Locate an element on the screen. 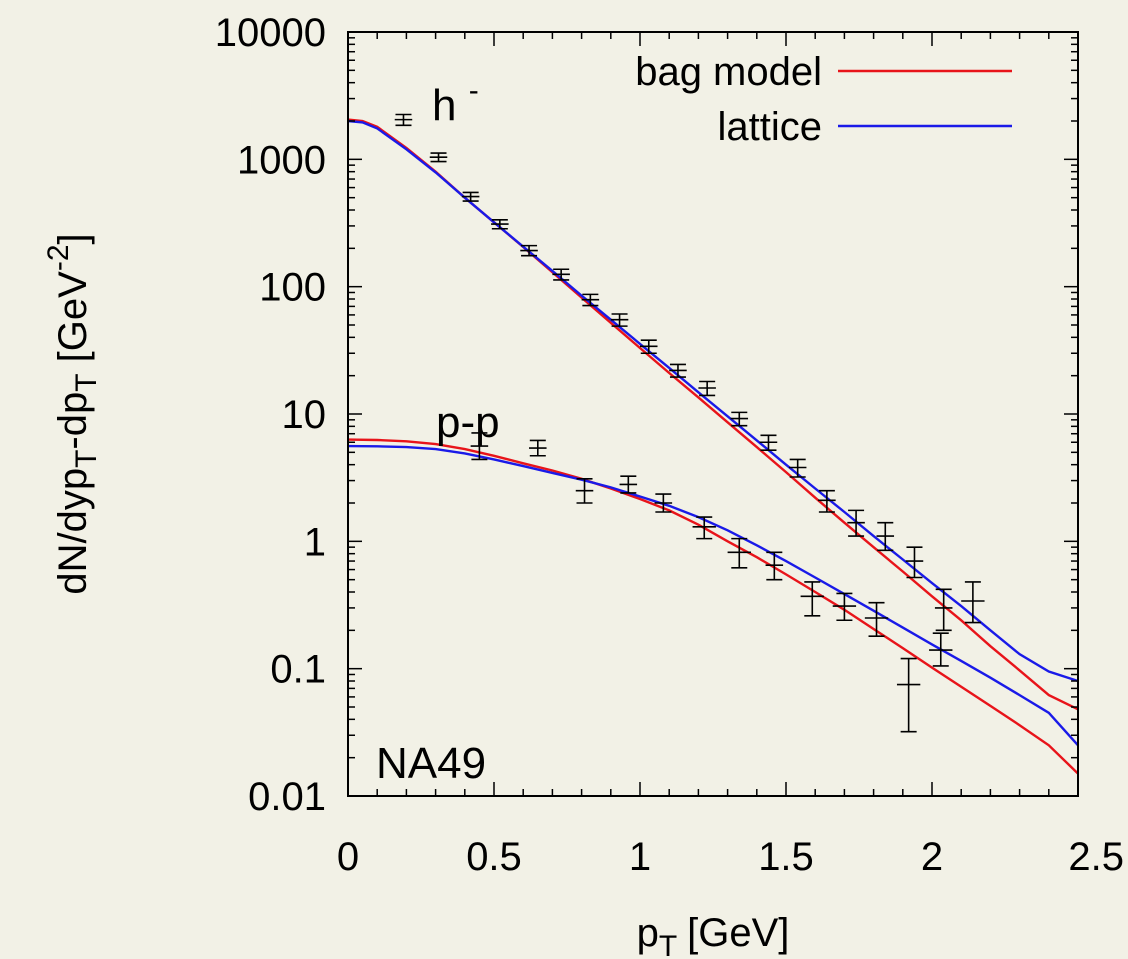 Image resolution: width=1128 pixels, height=959 pixels. y-axis-title-c-sup: -2 is located at coordinates (58, 257).